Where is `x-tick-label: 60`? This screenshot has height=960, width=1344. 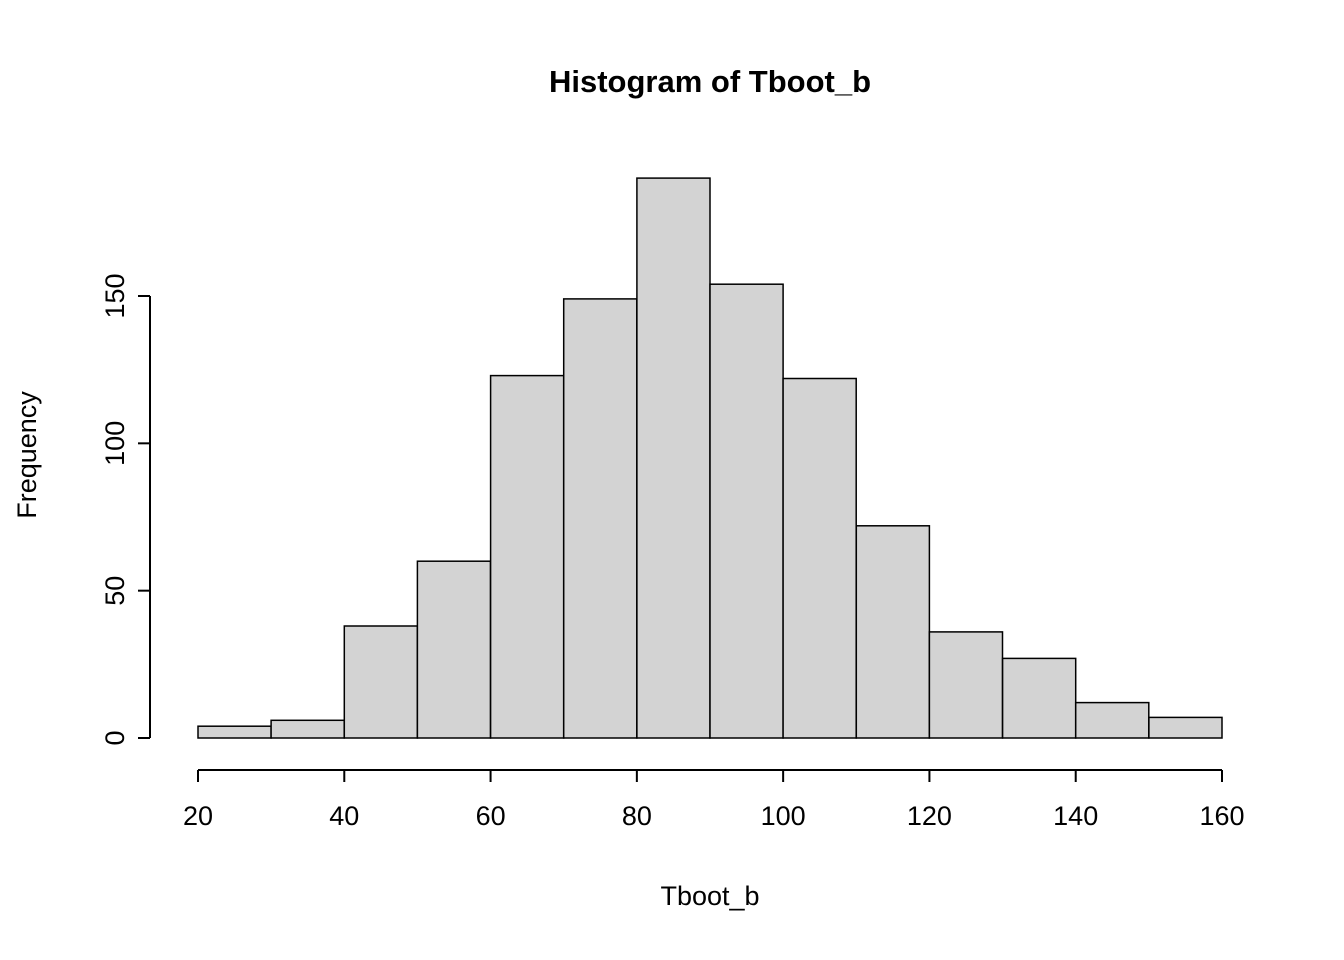
x-tick-label: 60 is located at coordinates (491, 816).